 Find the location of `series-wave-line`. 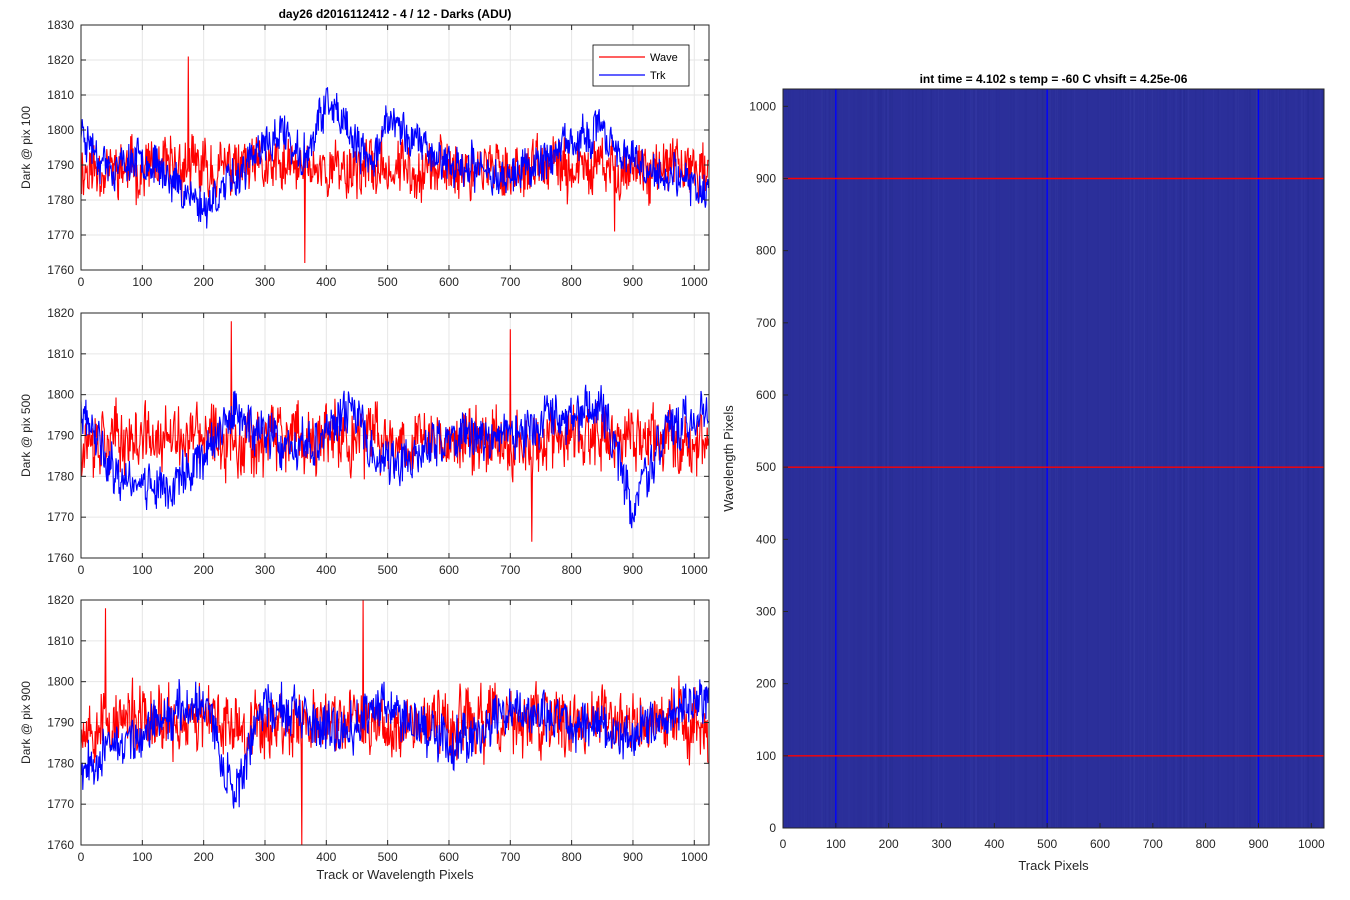

series-wave-line is located at coordinates (394, 160).